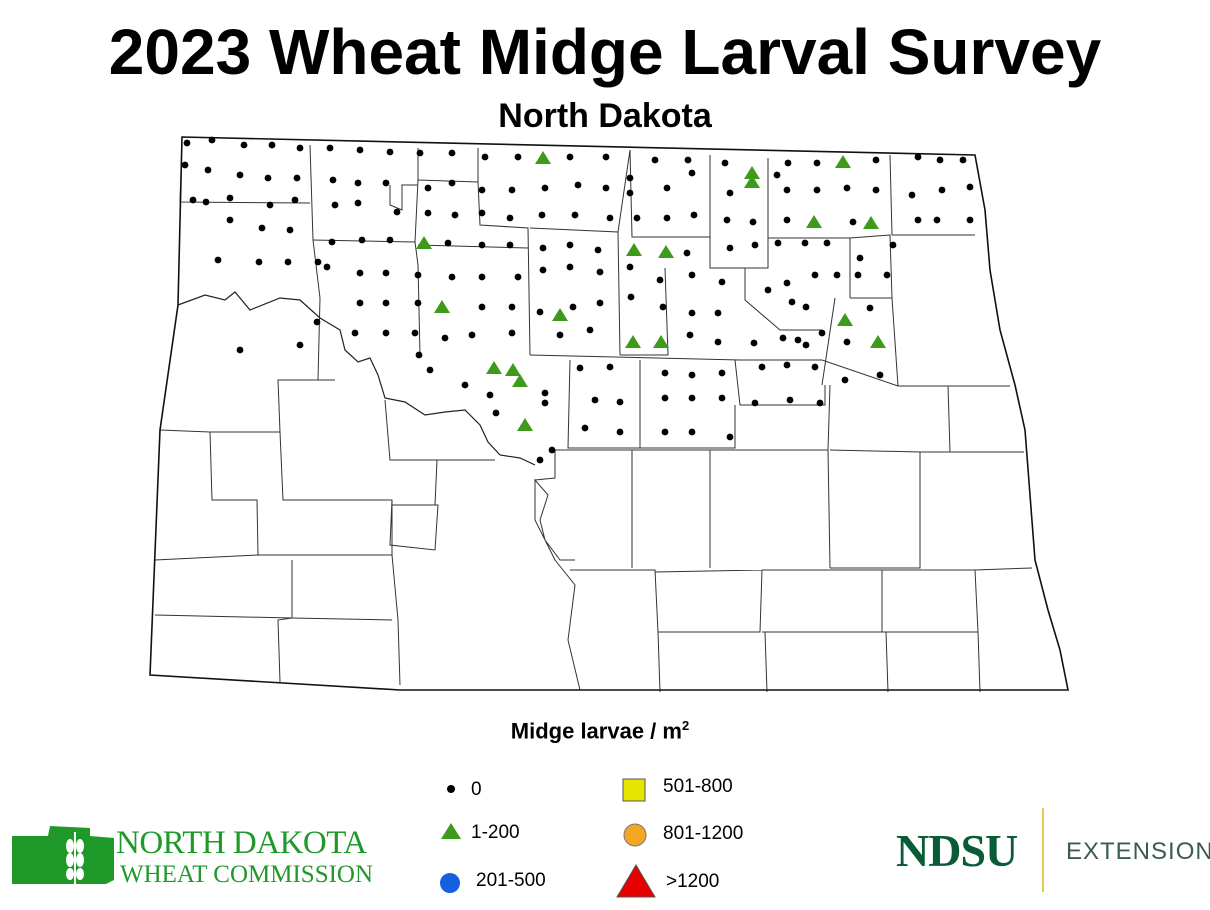 This screenshot has width=1210, height=910. What do you see at coordinates (451, 831) in the screenshot?
I see `legend-green-triangle-icon` at bounding box center [451, 831].